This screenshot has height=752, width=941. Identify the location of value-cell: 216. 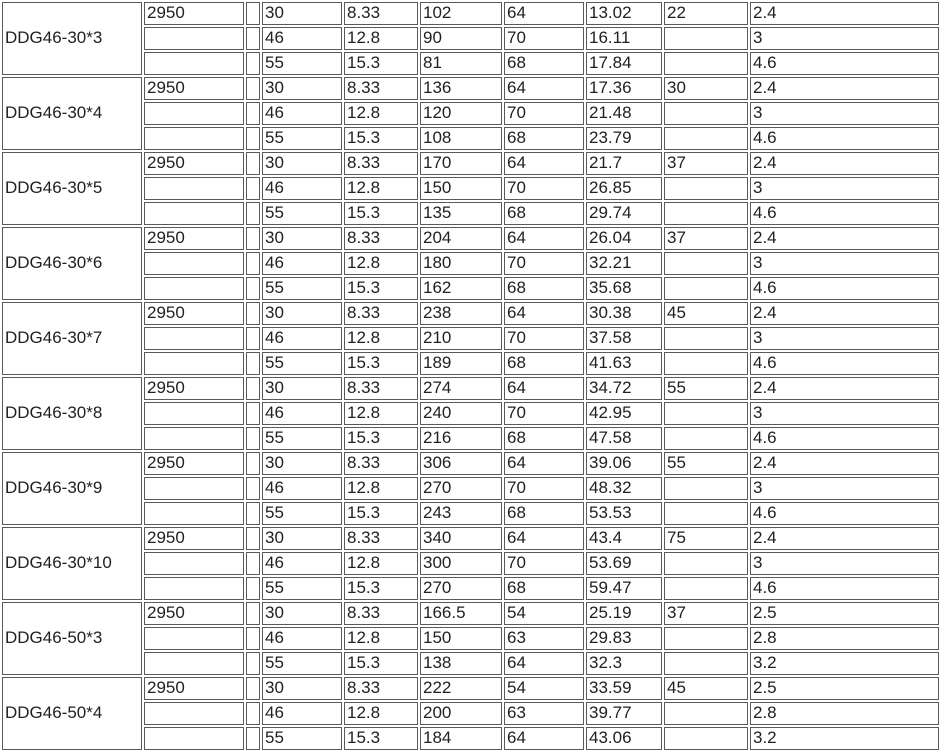
(461, 438).